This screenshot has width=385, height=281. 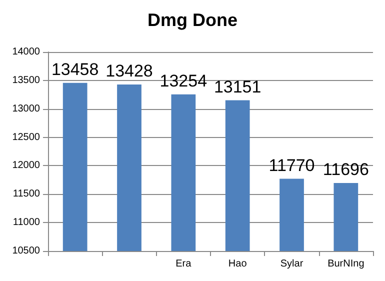 What do you see at coordinates (346, 264) in the screenshot?
I see `x-tick-label: BurNIng` at bounding box center [346, 264].